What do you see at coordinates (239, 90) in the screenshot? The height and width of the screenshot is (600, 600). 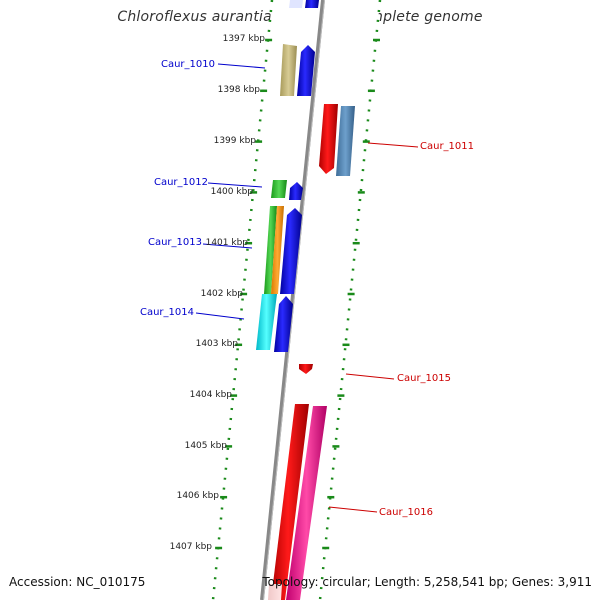 I see `tick-label: 1398 kbp` at bounding box center [239, 90].